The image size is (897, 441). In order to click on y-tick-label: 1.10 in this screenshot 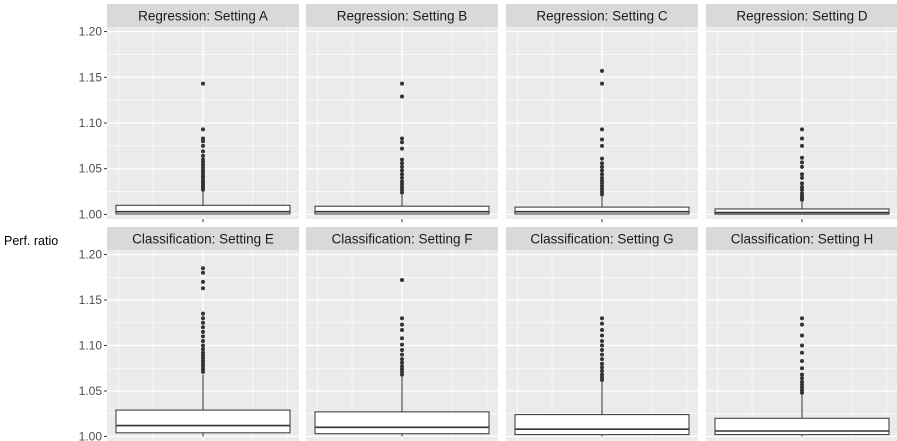, I will do `click(91, 123)`.